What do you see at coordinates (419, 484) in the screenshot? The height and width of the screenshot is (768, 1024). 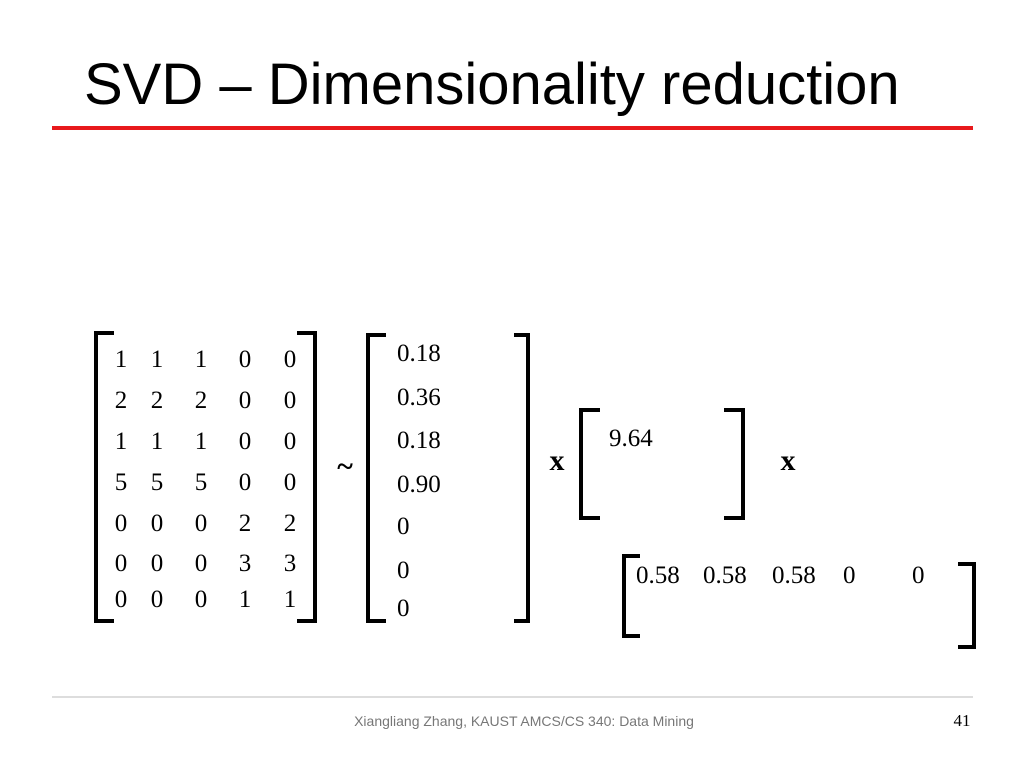 I see `u-cell: 0.90` at bounding box center [419, 484].